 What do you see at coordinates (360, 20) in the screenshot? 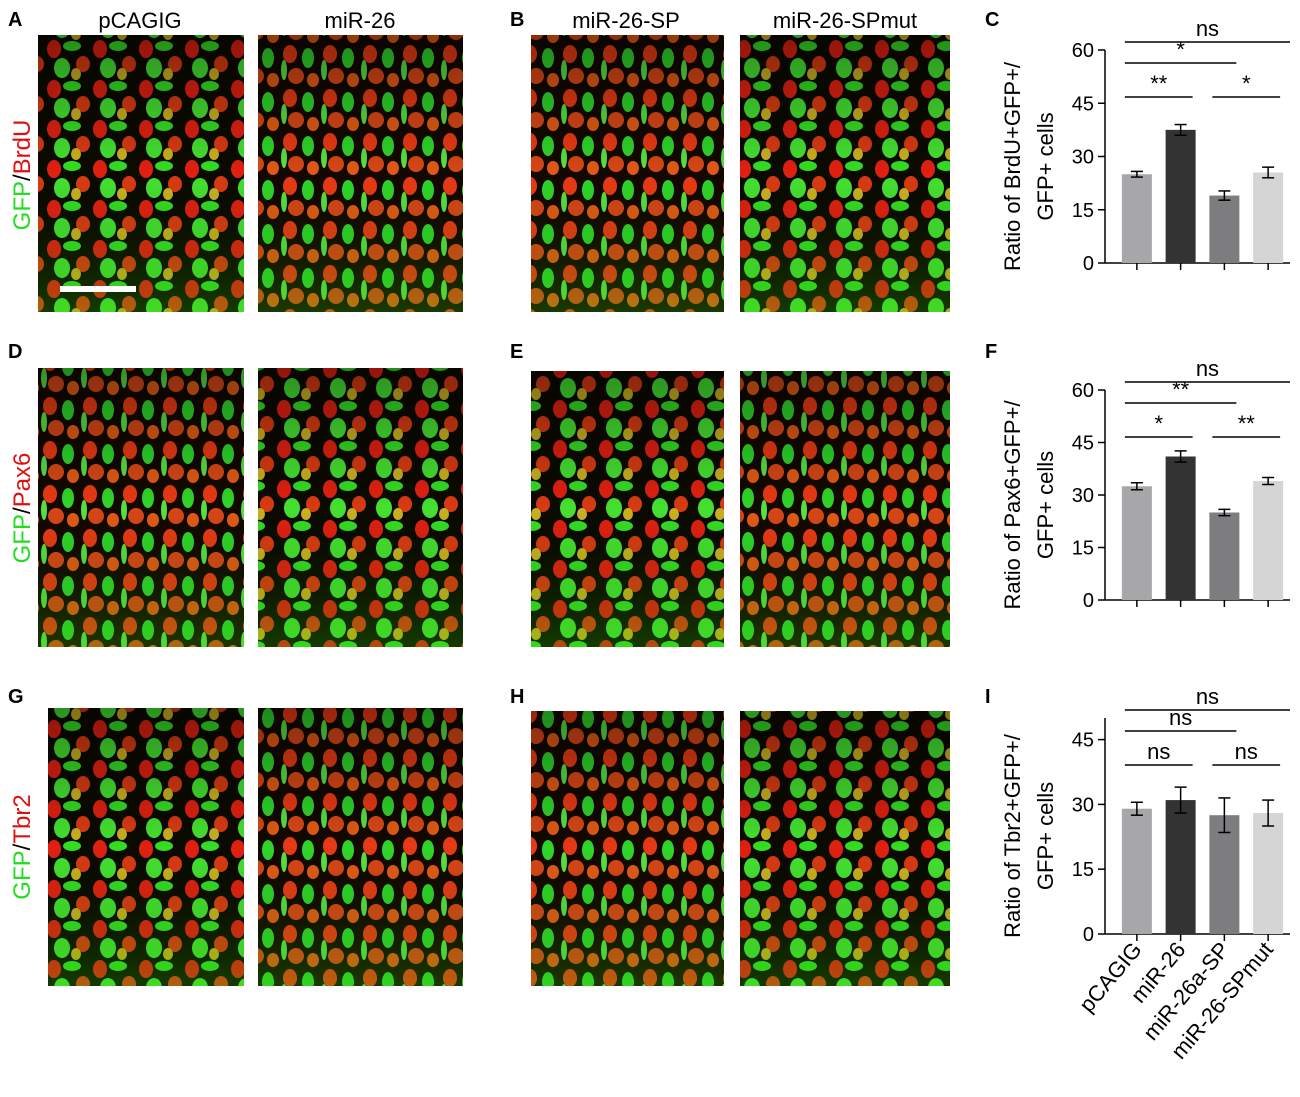
I see `column-header: miR-26` at bounding box center [360, 20].